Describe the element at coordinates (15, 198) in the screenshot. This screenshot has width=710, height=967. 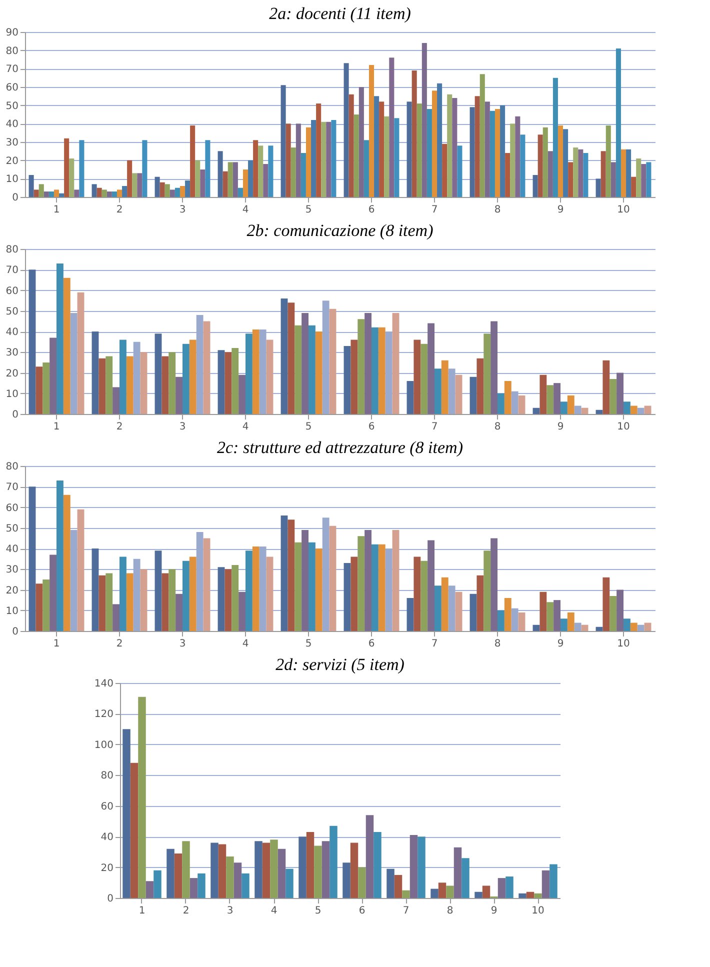
I see `y-tick-label: 0` at that location.